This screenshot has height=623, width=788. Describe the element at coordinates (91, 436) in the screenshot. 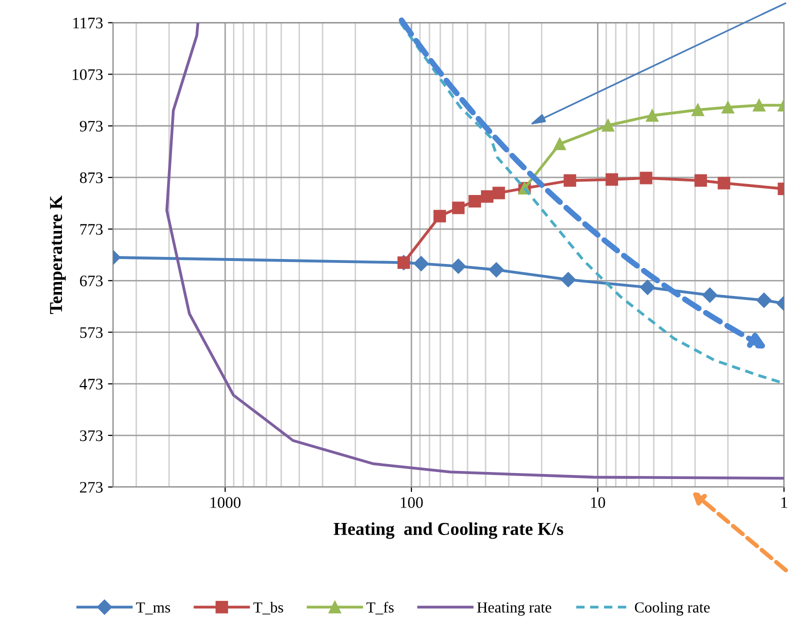

I see `y-tick-label: 373` at that location.